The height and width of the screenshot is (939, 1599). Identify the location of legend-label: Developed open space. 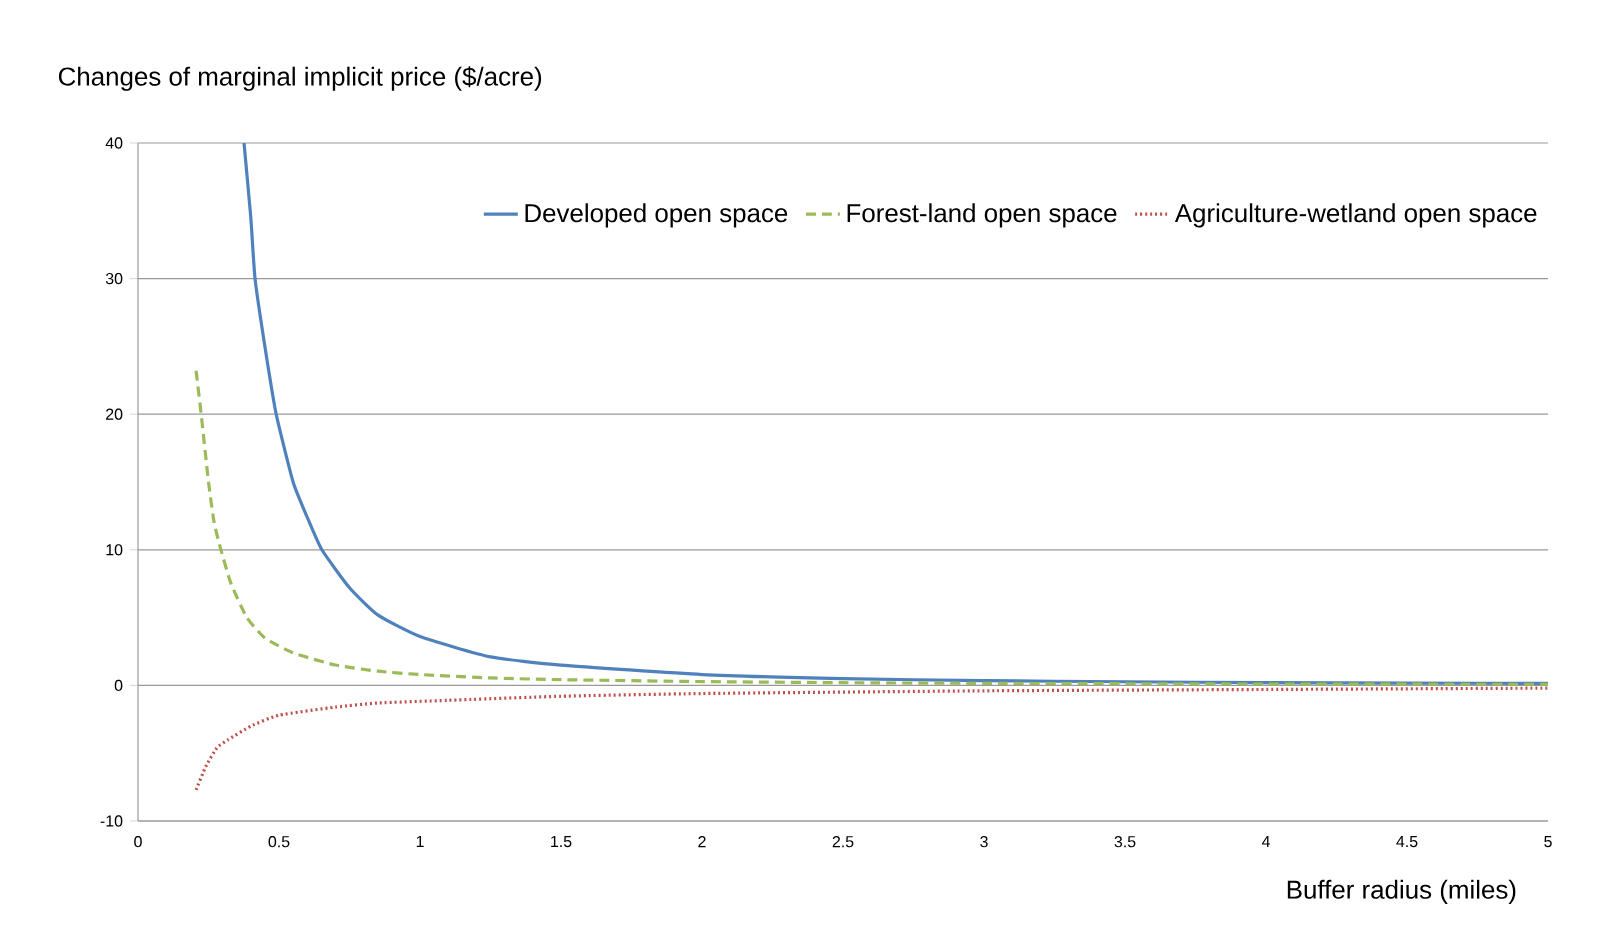
(656, 215).